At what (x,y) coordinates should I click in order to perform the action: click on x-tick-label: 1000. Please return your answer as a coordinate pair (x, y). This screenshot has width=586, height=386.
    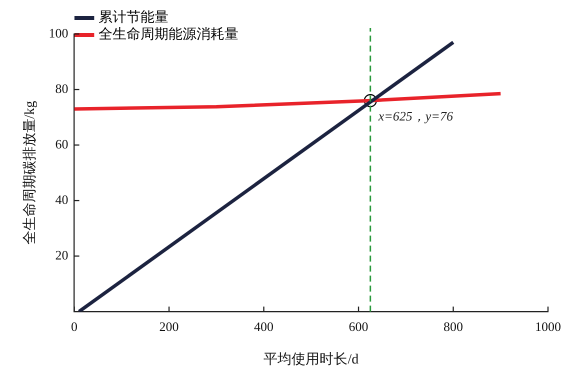
    Looking at the image, I should click on (548, 326).